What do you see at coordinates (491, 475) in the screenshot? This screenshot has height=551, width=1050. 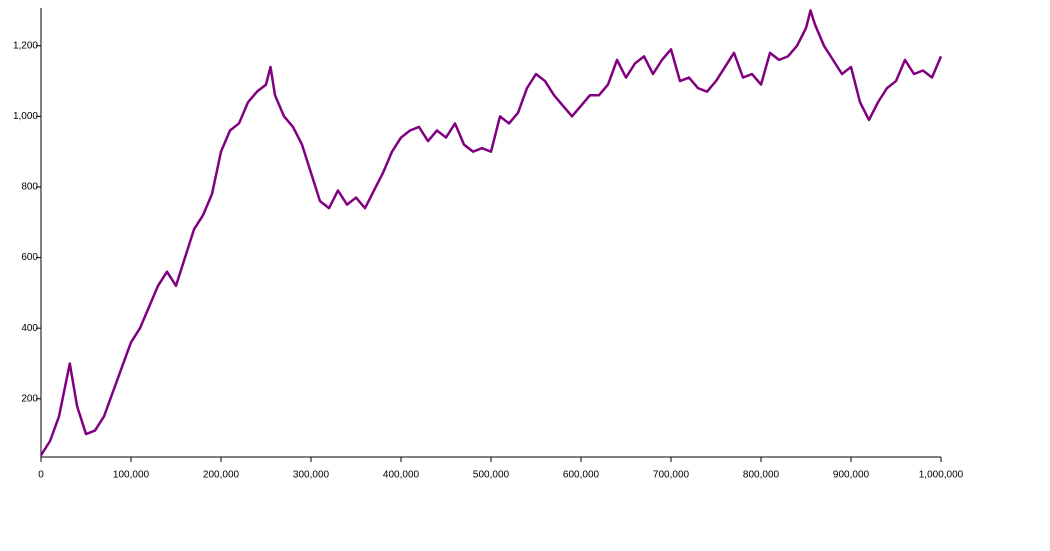 I see `x-tick-label: 500,000` at bounding box center [491, 475].